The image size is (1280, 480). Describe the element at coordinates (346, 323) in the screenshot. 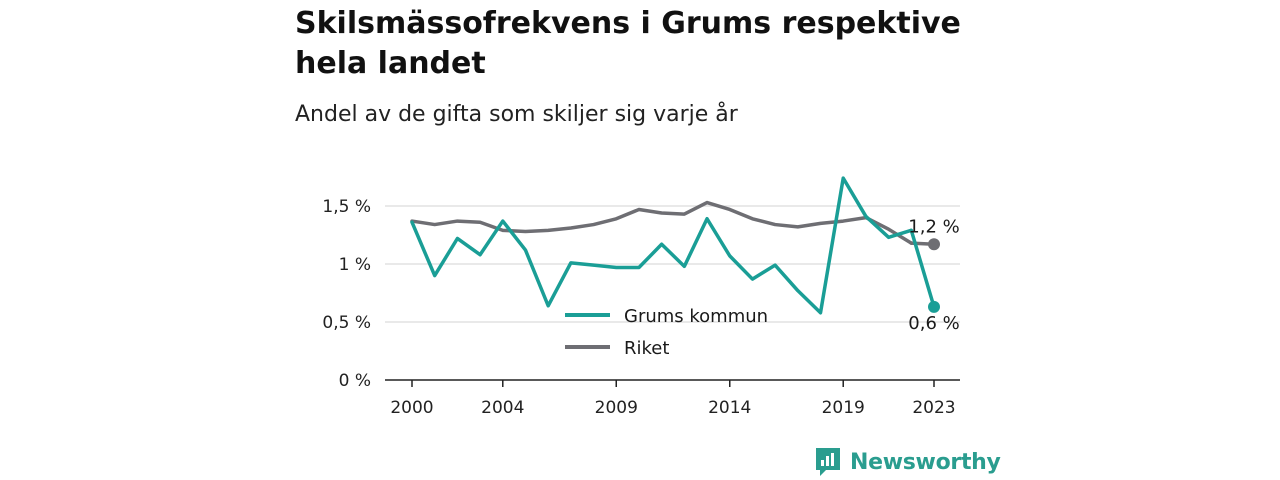

I see `y-tick-label: 0,5 %` at that location.